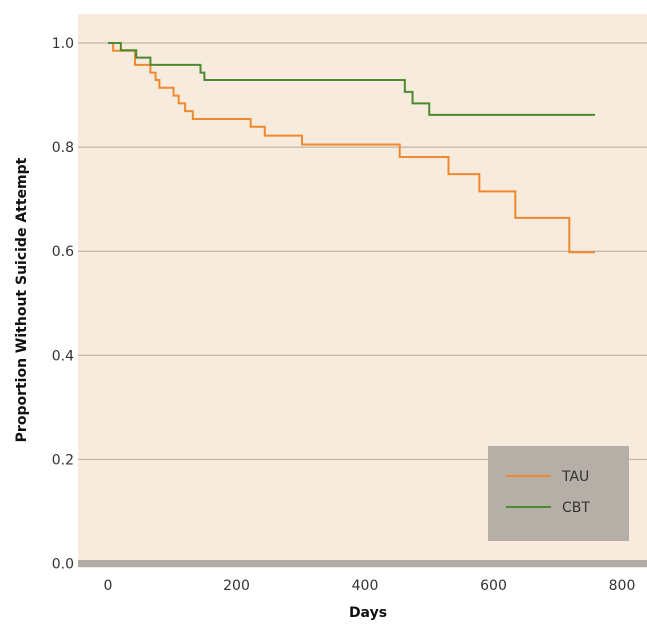  I want to click on y-tick-labels: 0.0 0.2 0.4 0.6 0.8 1.0, so click(63, 304).